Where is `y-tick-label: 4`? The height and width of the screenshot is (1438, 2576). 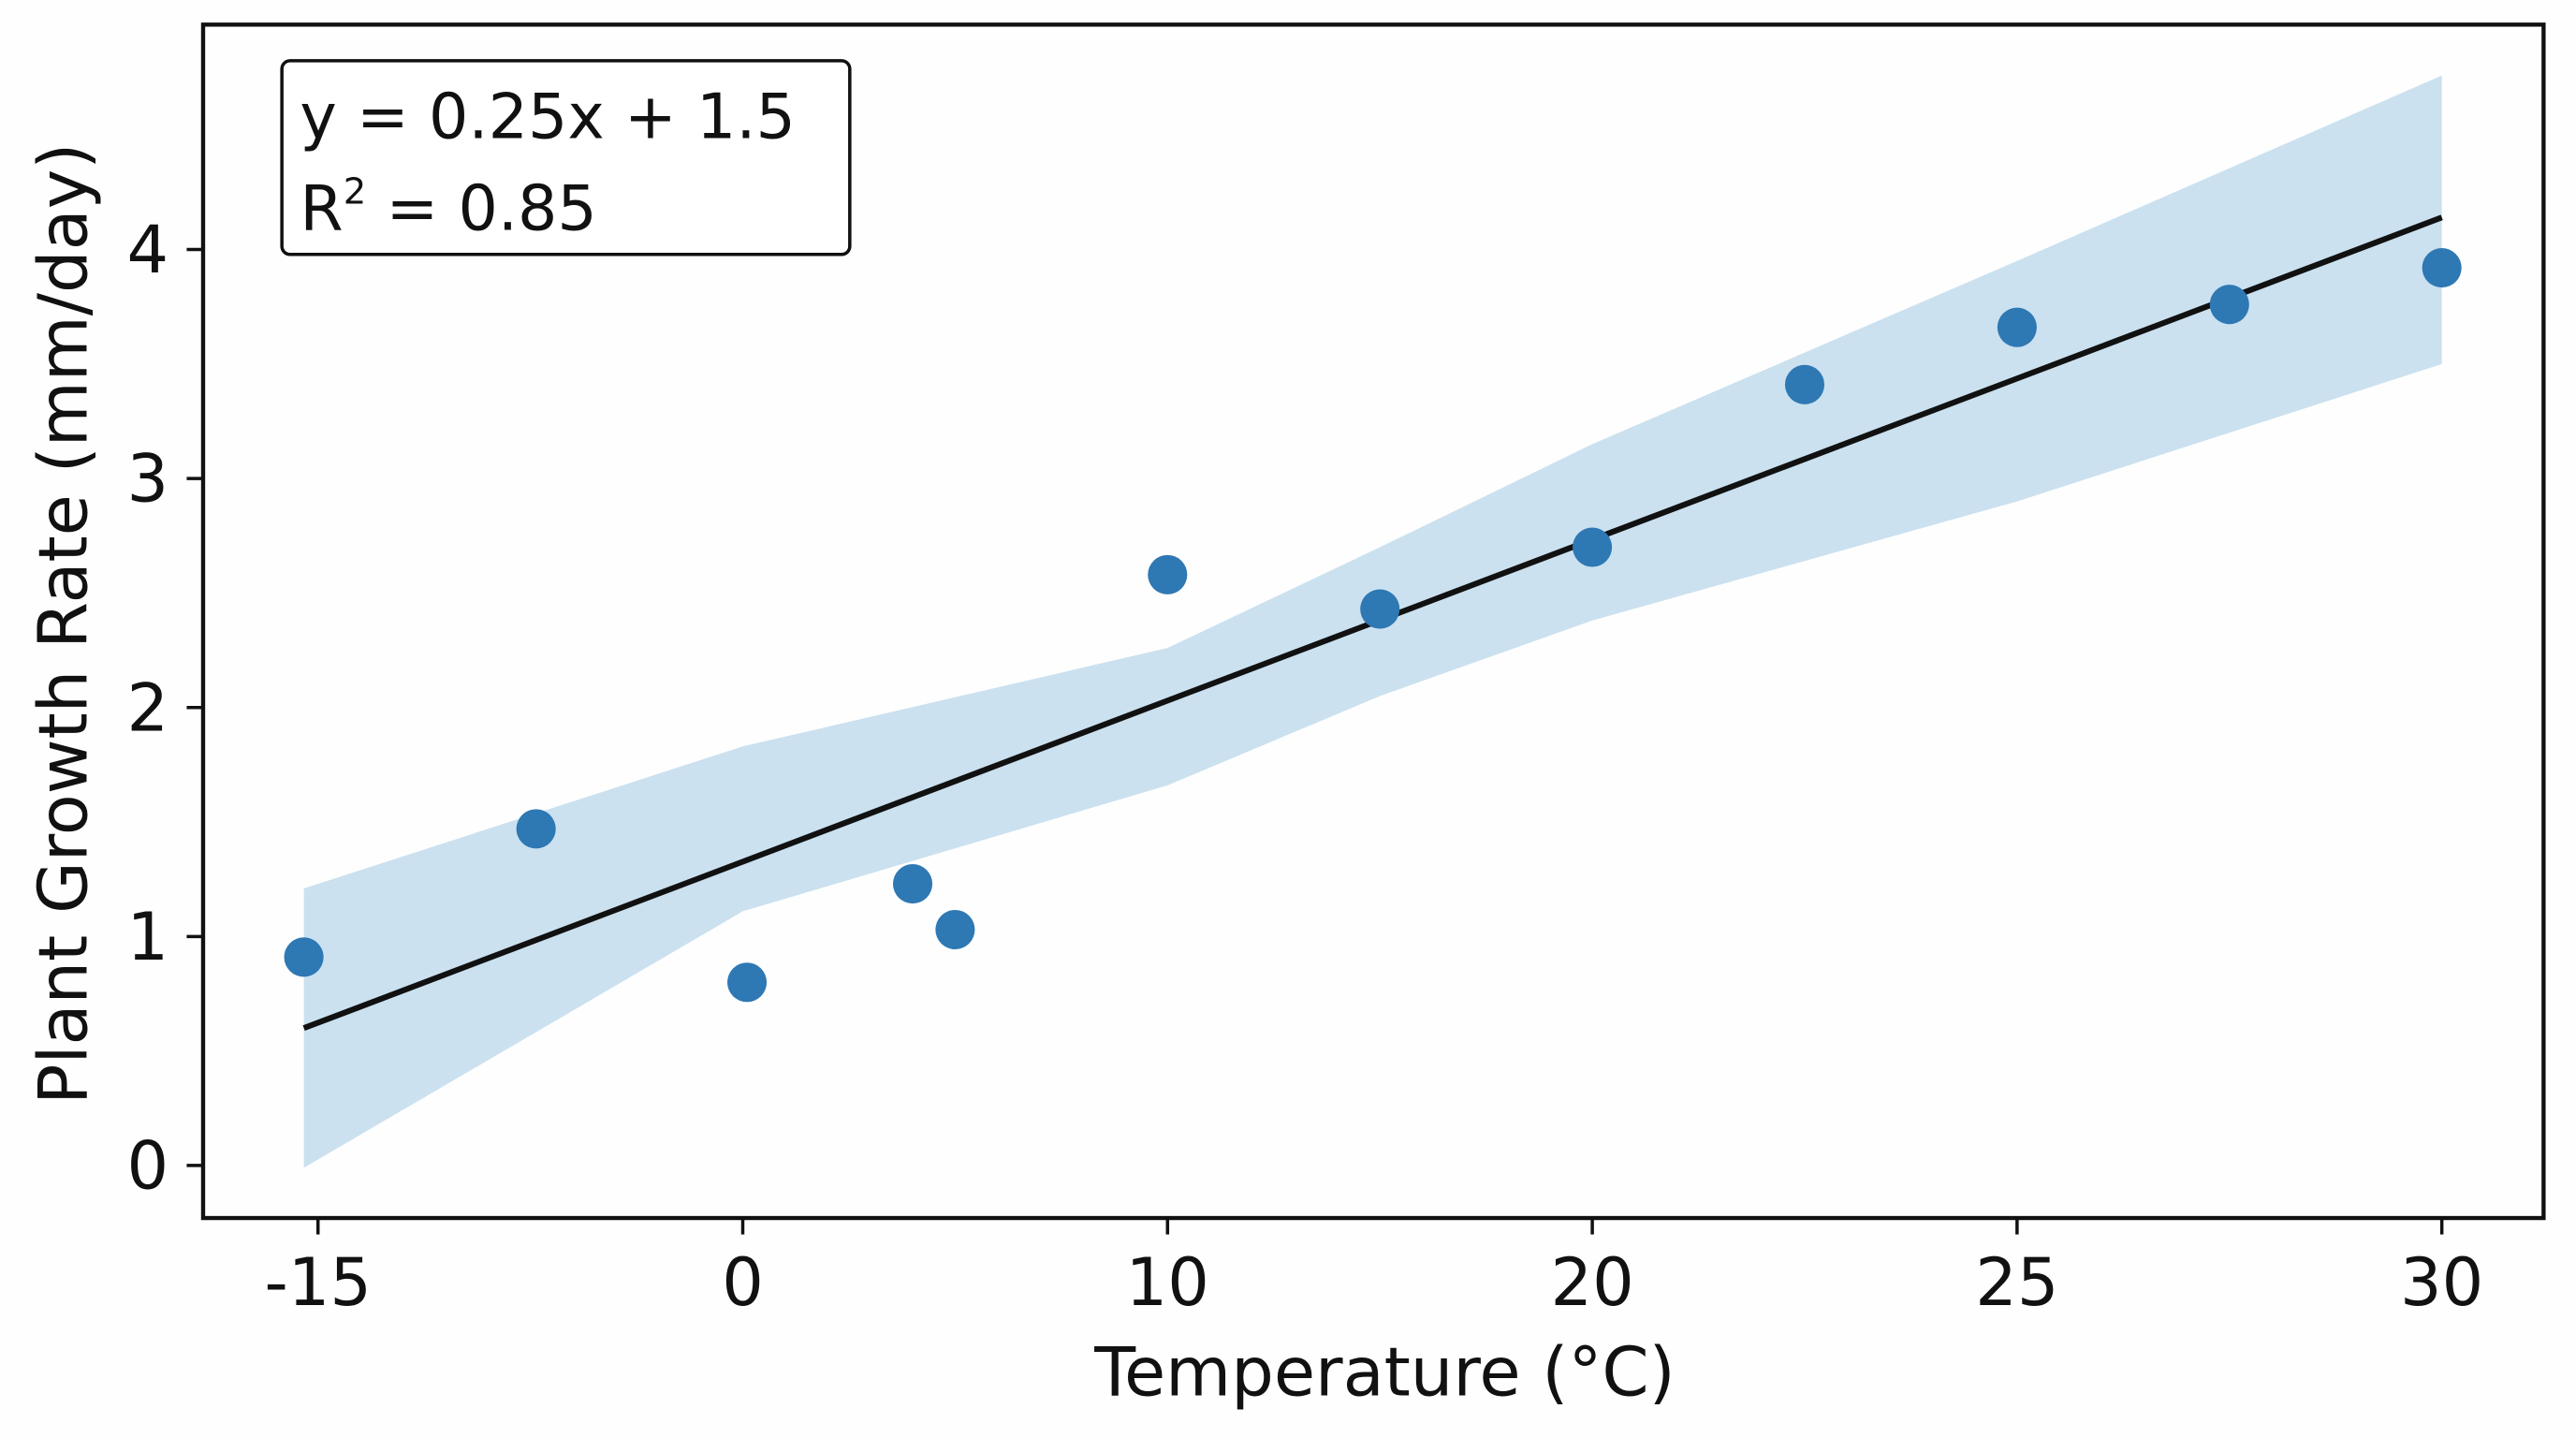 y-tick-label: 4 is located at coordinates (148, 250).